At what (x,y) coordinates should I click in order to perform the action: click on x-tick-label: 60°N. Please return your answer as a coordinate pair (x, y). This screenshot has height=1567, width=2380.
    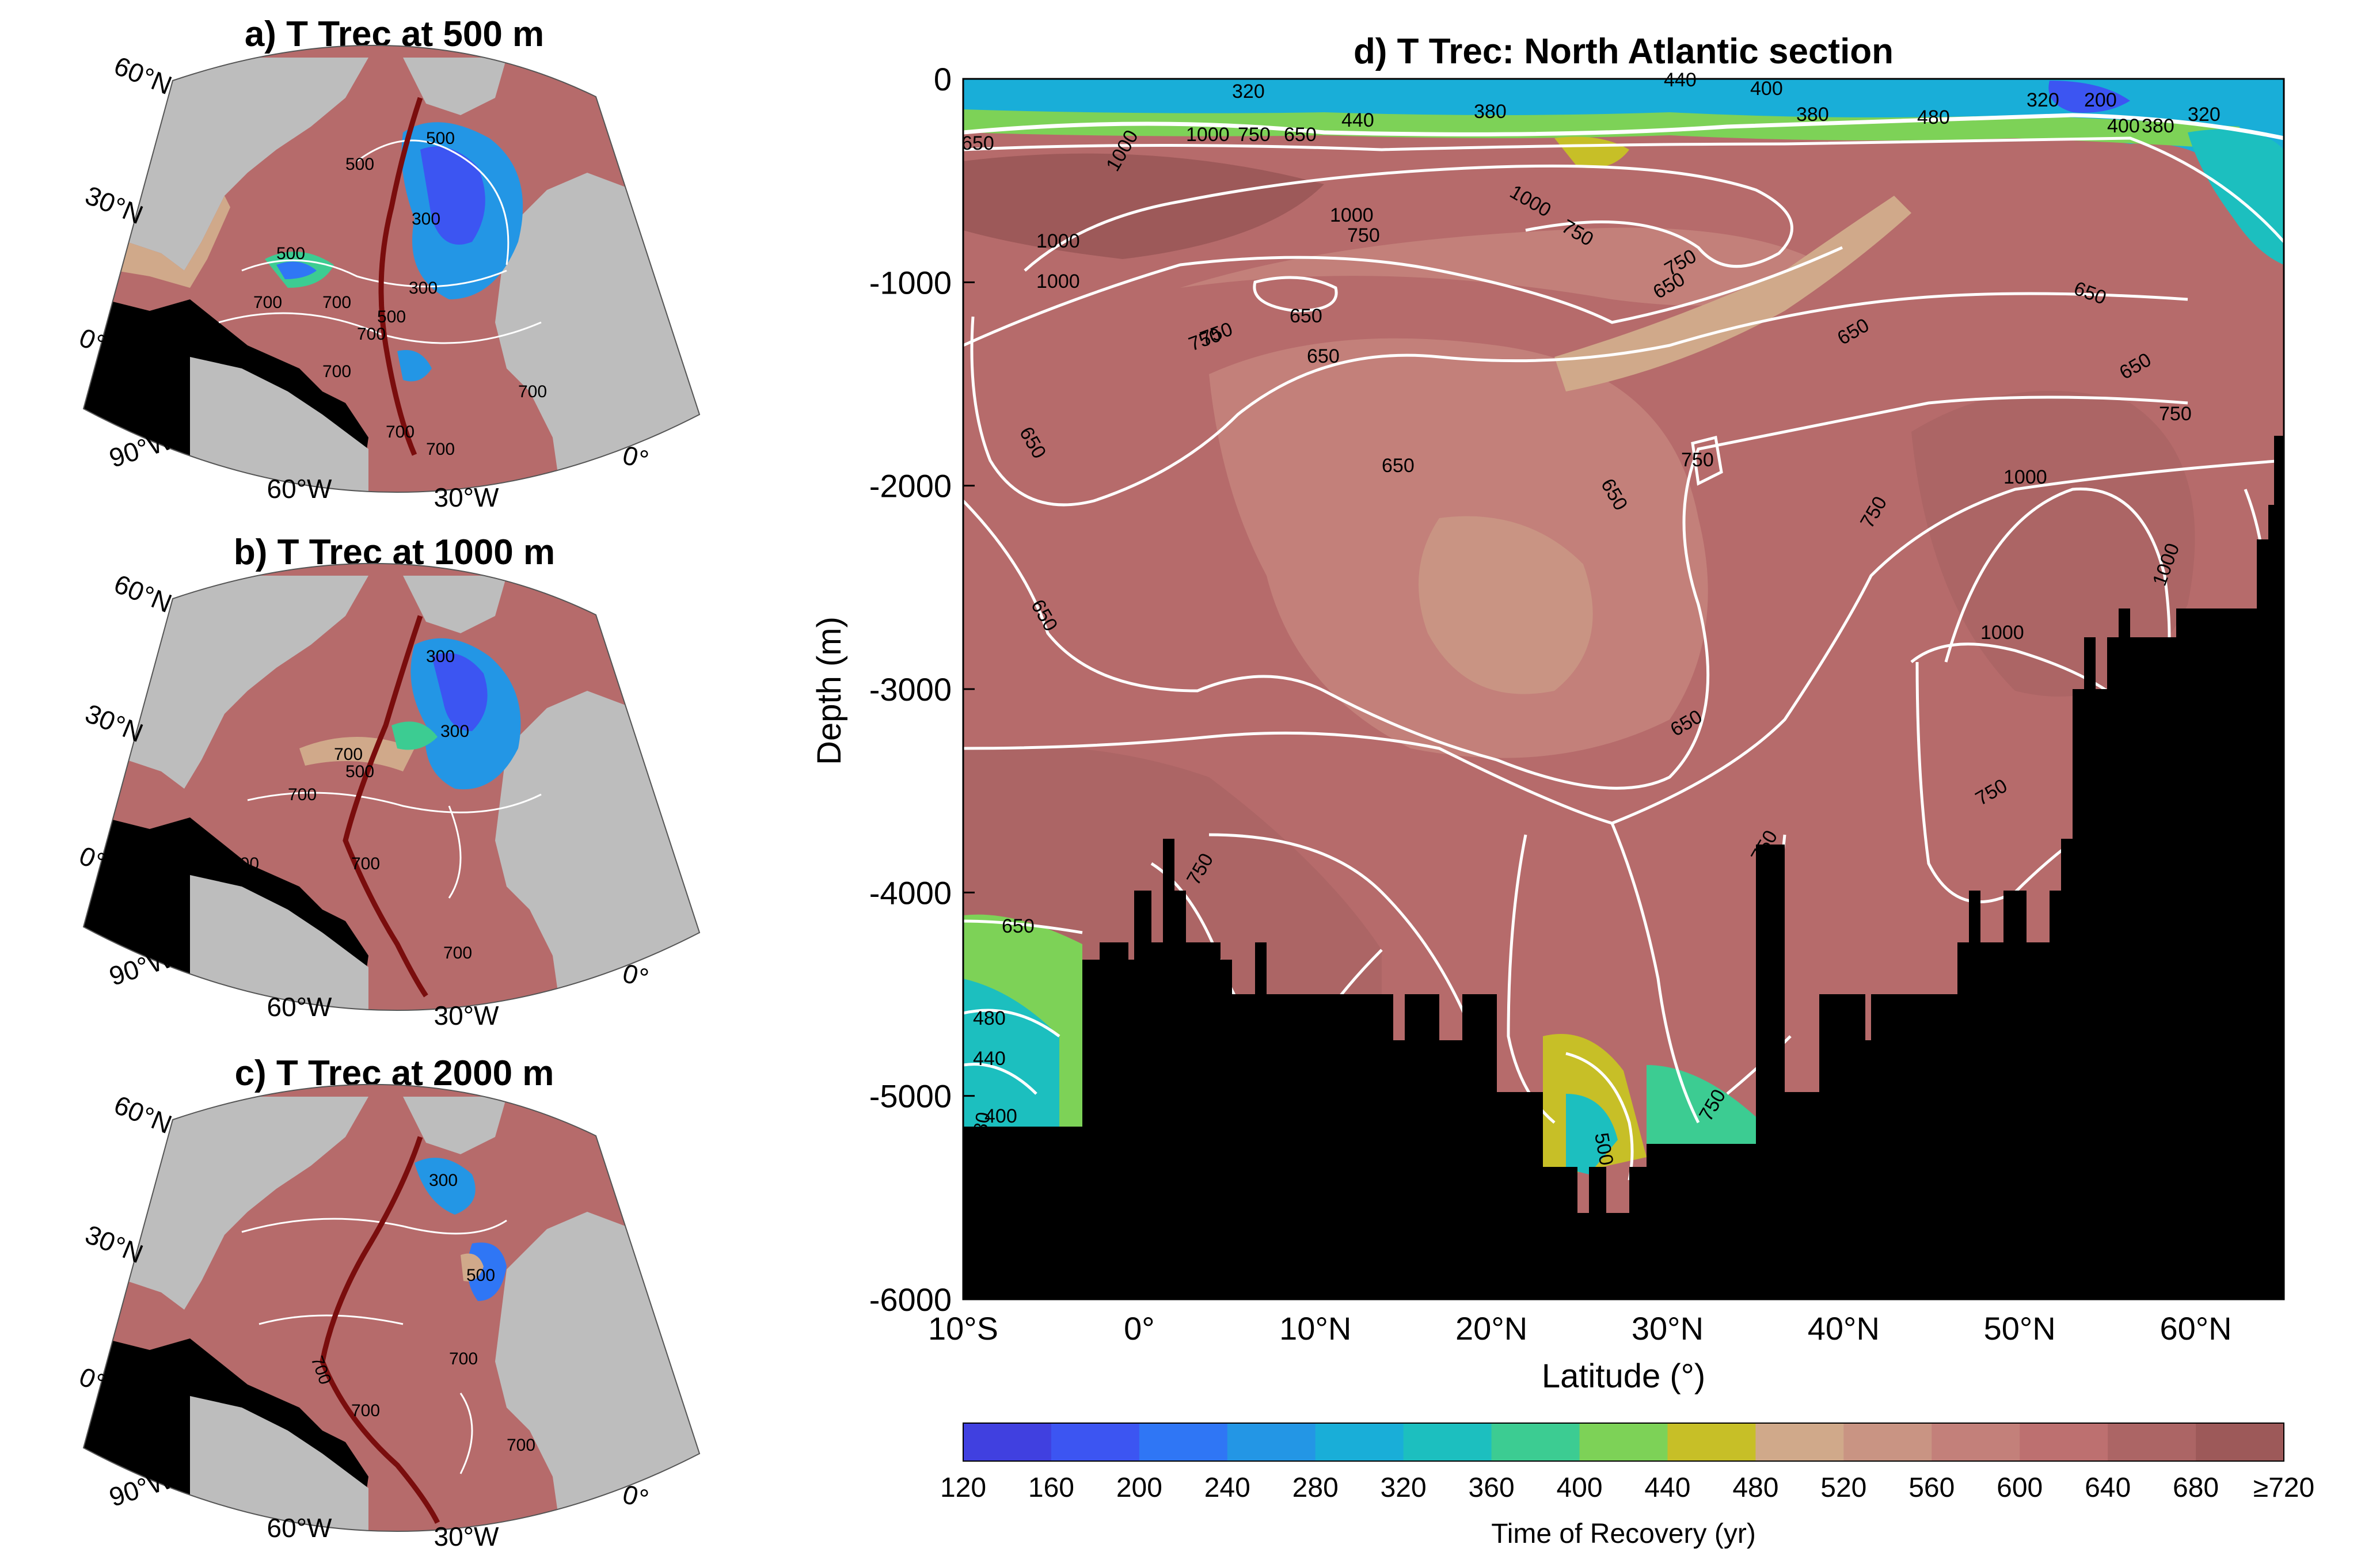
    Looking at the image, I should click on (2196, 1329).